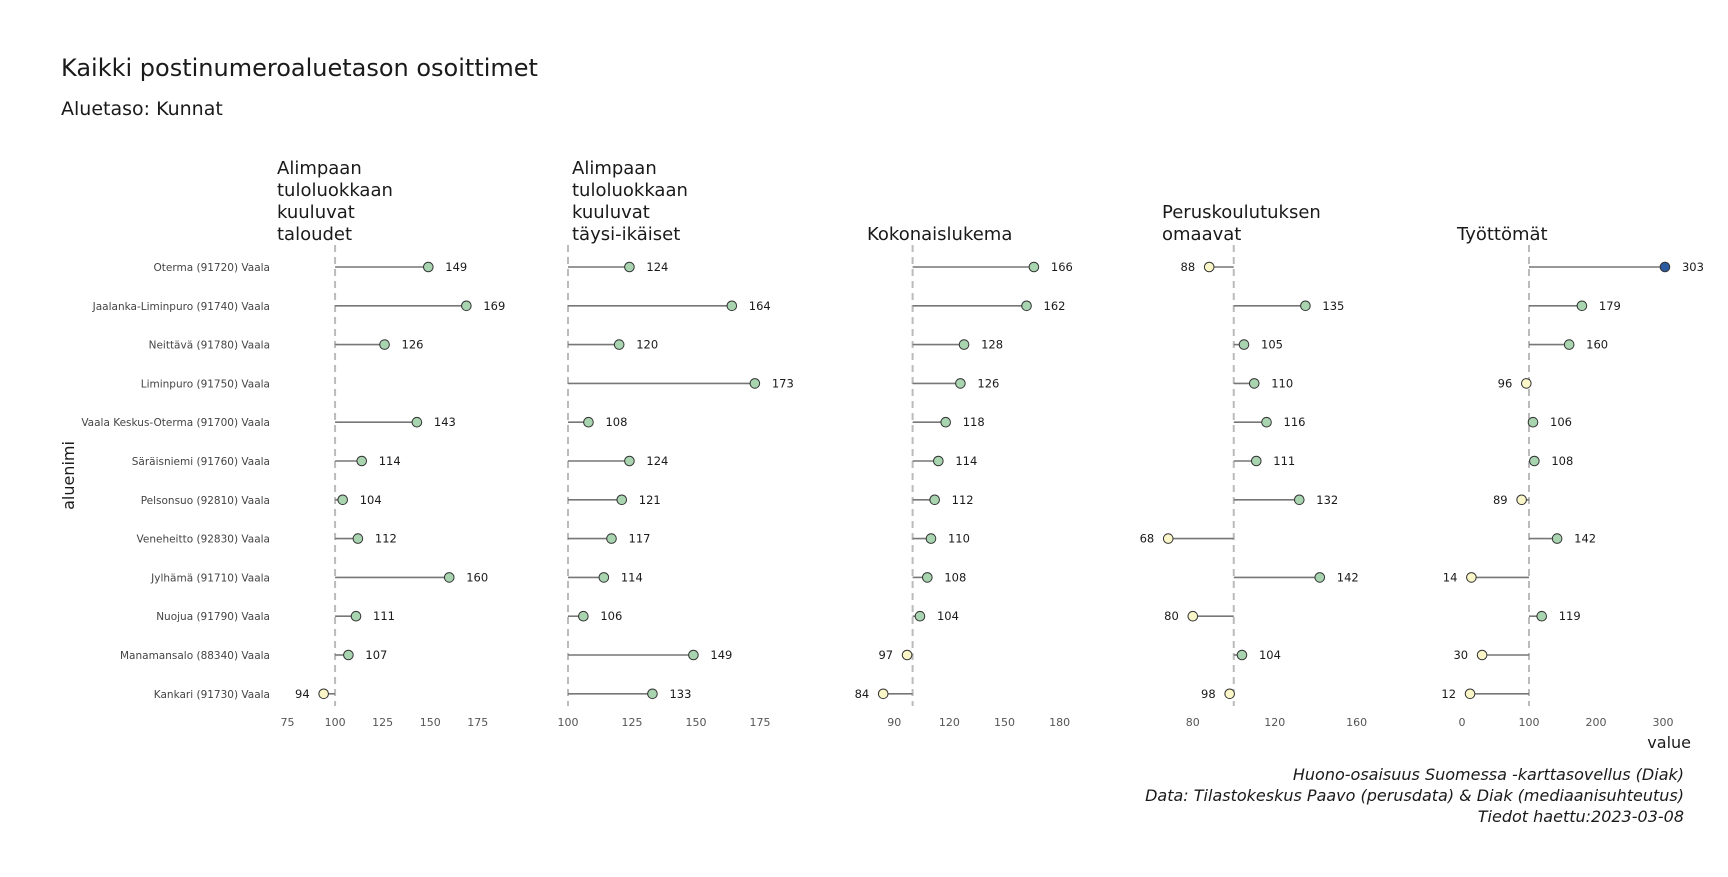 Image resolution: width=1728 pixels, height=877 pixels. What do you see at coordinates (1500, 500) in the screenshot?
I see `value-label: 89` at bounding box center [1500, 500].